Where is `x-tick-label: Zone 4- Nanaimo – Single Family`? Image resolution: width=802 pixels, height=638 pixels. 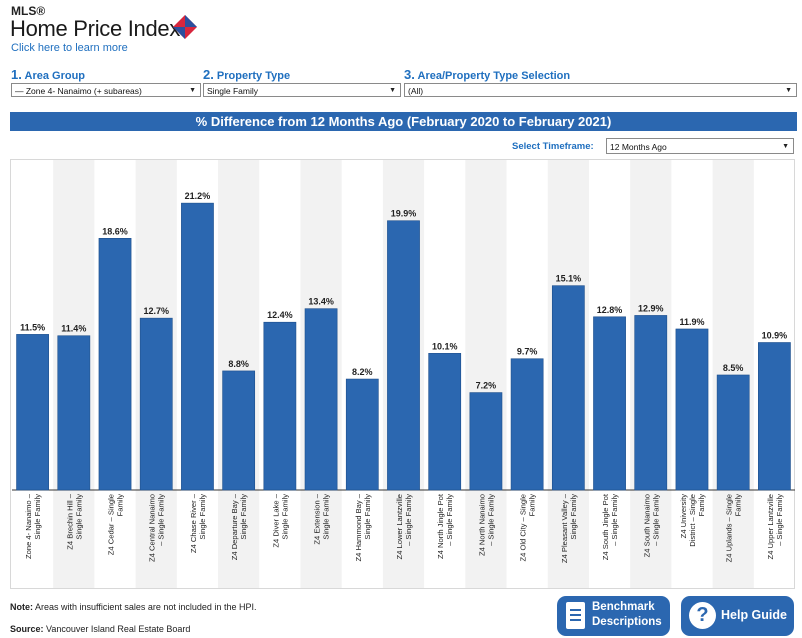
x-tick-label: Zone 4- Nanaimo – Single Family is located at coordinates (33, 526).